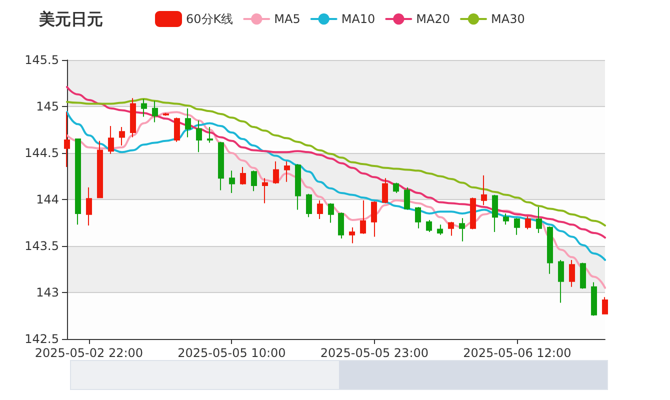  Describe the element at coordinates (210, 19) in the screenshot. I see `legend-label: 60分K线` at that location.